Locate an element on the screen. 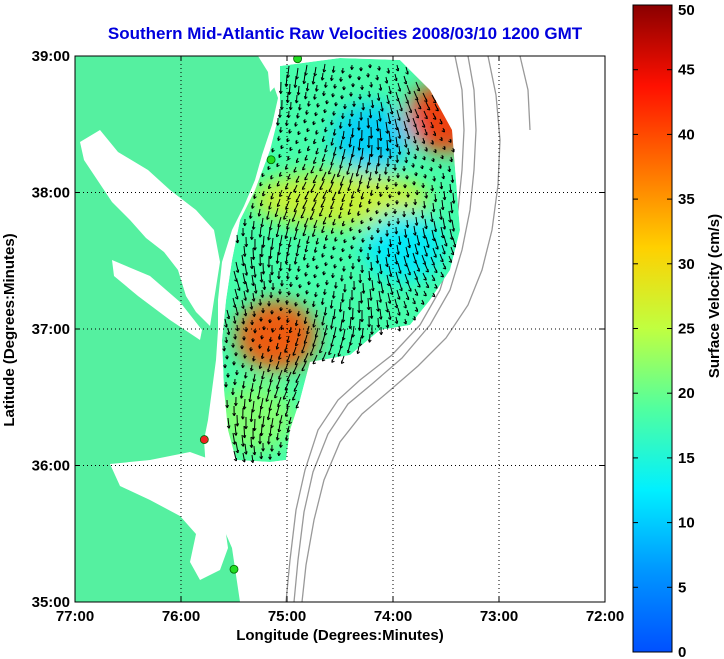 This screenshot has width=724, height=659. radar-stations is located at coordinates (250, 315).